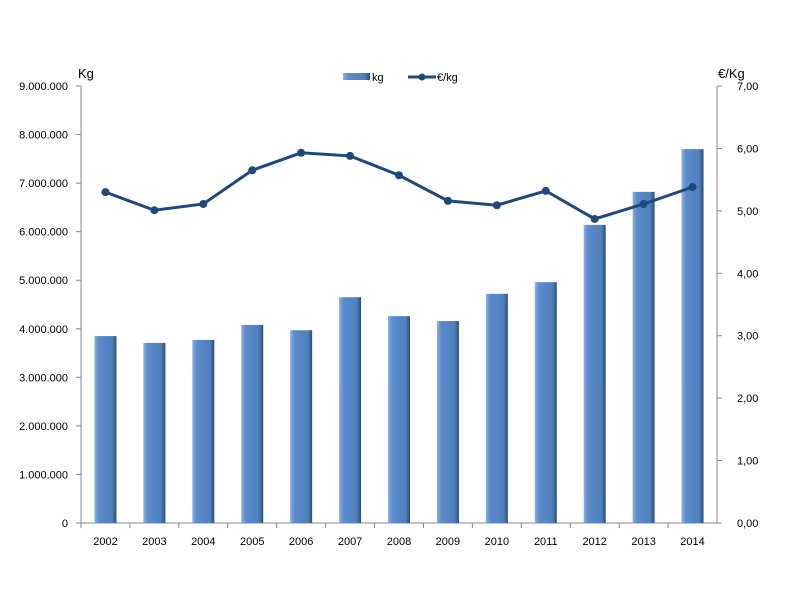  What do you see at coordinates (692, 187) in the screenshot?
I see `point-price-2014` at bounding box center [692, 187].